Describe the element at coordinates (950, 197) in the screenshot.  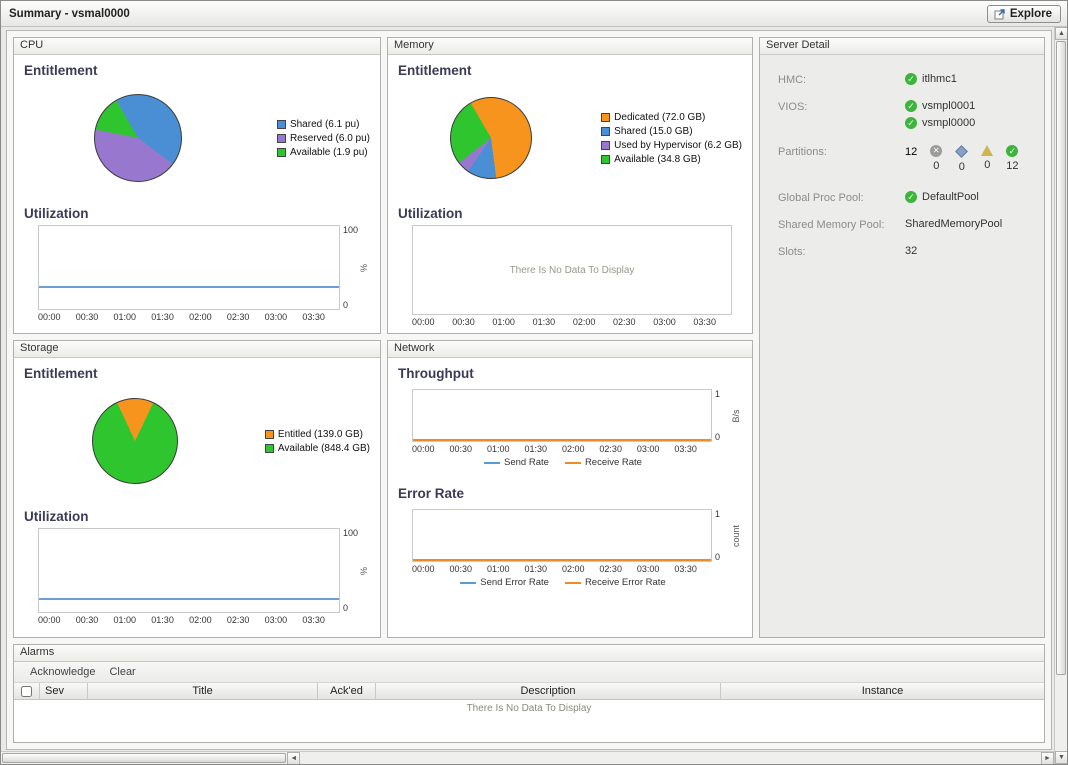
I see `global-proc-pool-value: DefaultPool` at that location.